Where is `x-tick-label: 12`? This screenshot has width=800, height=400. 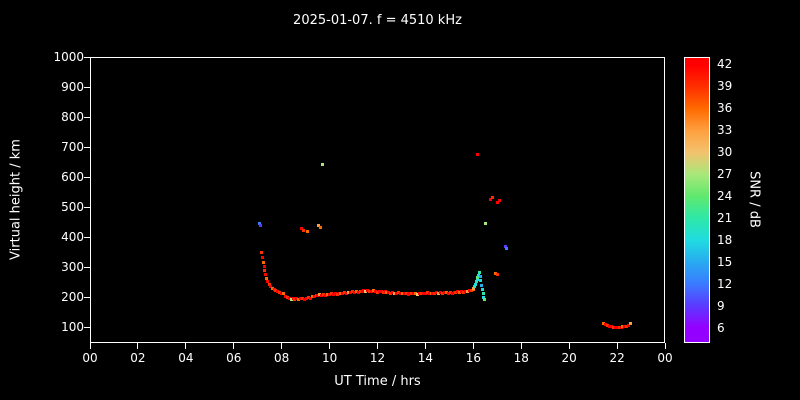
x-tick-label: 12 is located at coordinates (377, 358).